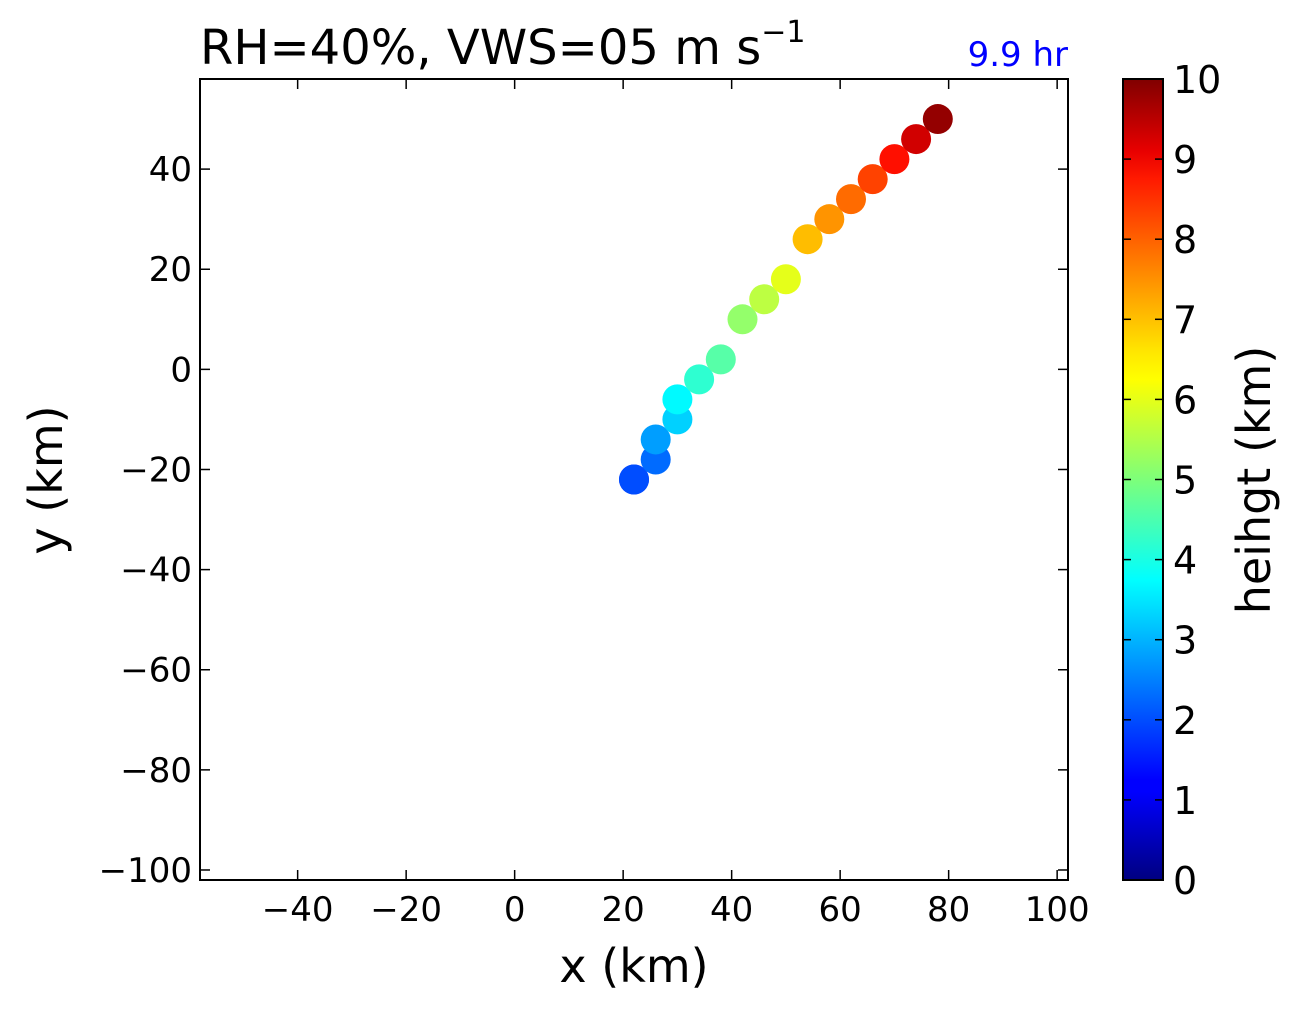 The width and height of the screenshot is (1304, 1012). I want to click on y-tick-label: −100, so click(145, 871).